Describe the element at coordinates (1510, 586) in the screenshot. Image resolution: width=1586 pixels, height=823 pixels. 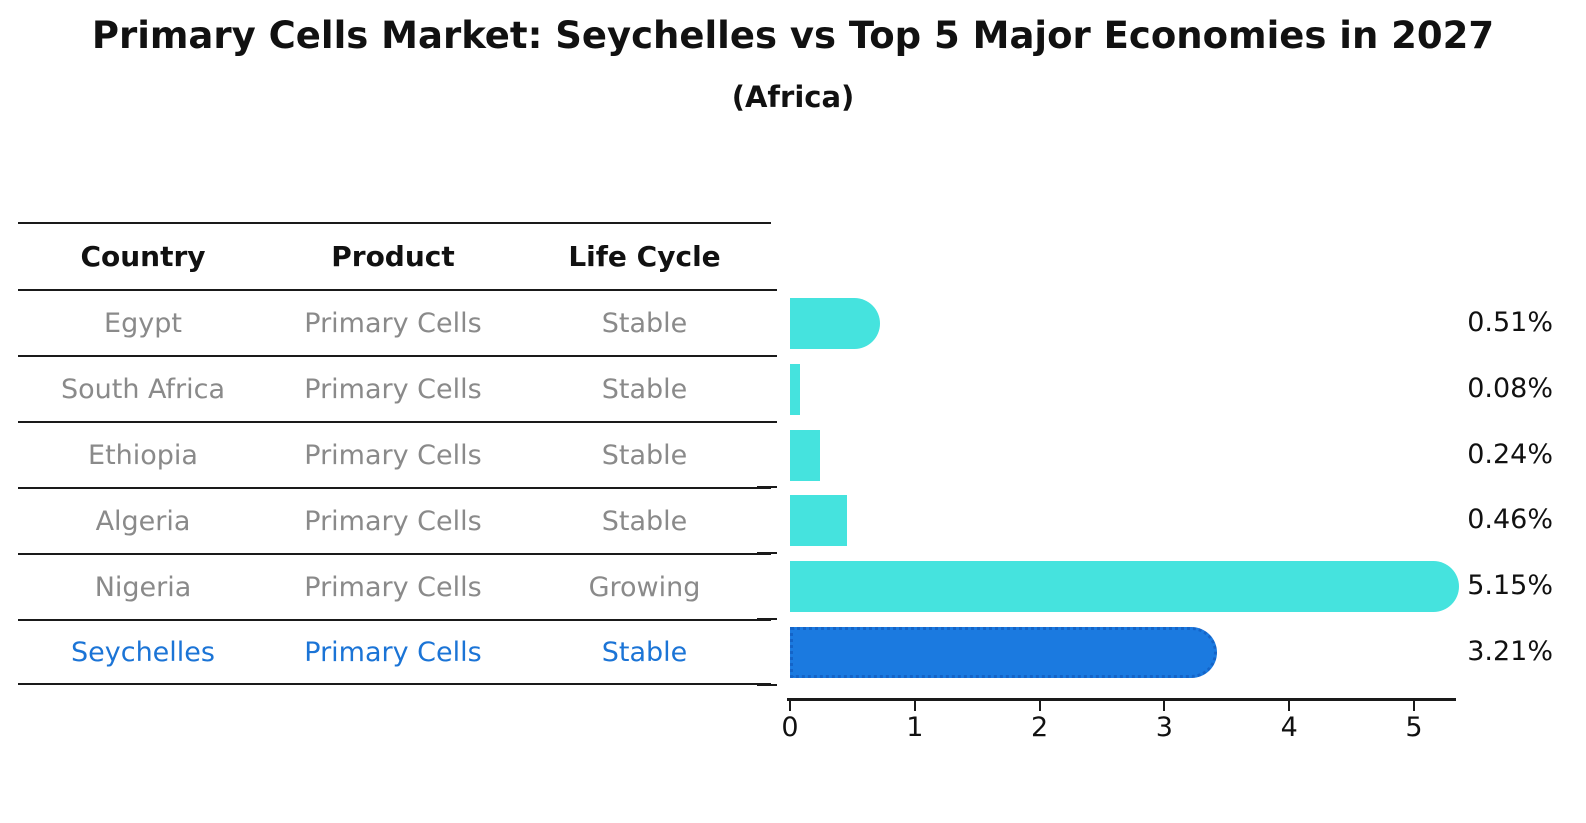
I see `value-label-nigeria: 5.15%` at that location.